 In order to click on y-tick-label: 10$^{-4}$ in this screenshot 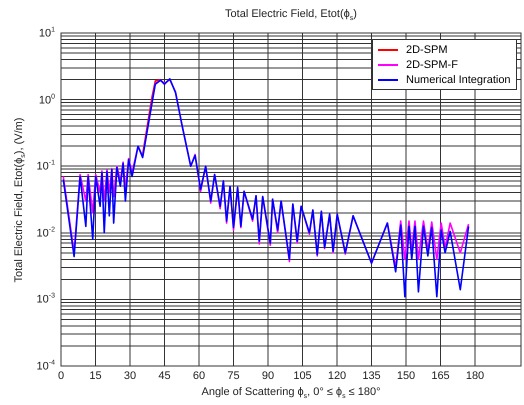, I will do `click(45, 366)`.